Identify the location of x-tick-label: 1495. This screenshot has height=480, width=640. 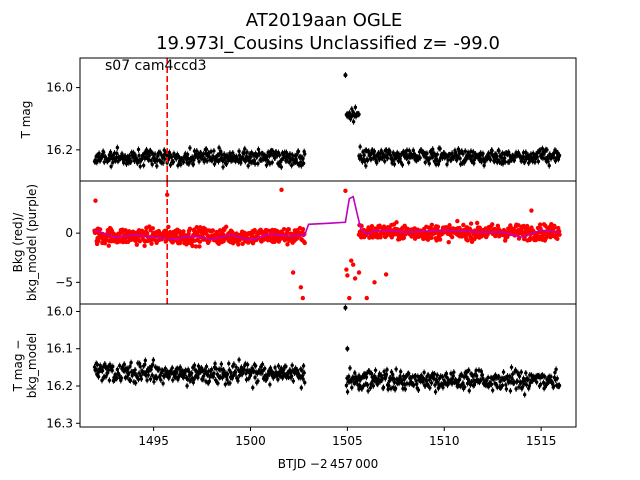
(153, 441).